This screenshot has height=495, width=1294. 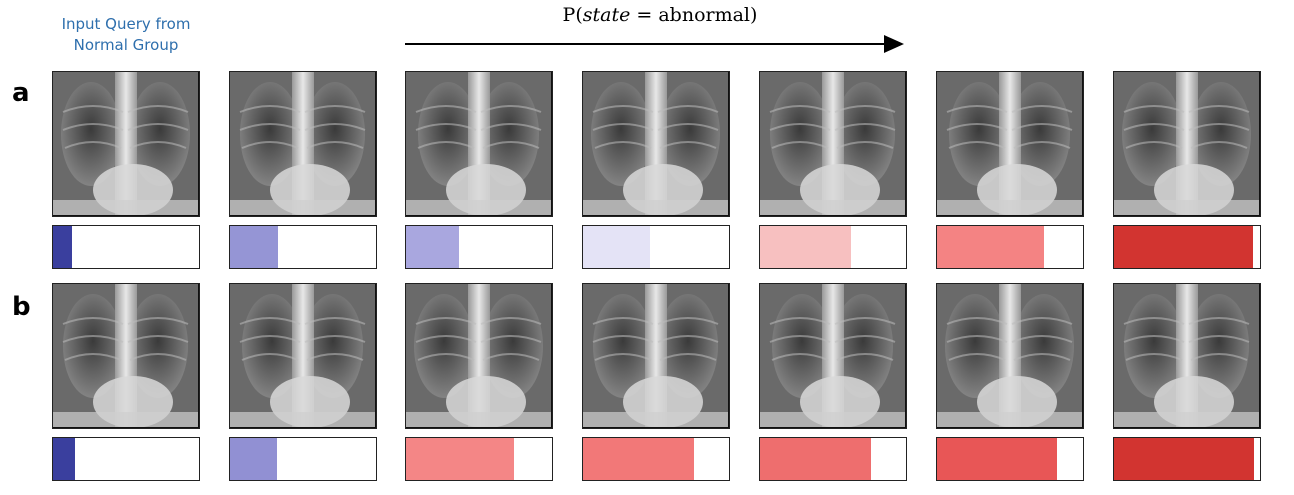 What do you see at coordinates (606, 15) in the screenshot?
I see `prob-title-var: state` at bounding box center [606, 15].